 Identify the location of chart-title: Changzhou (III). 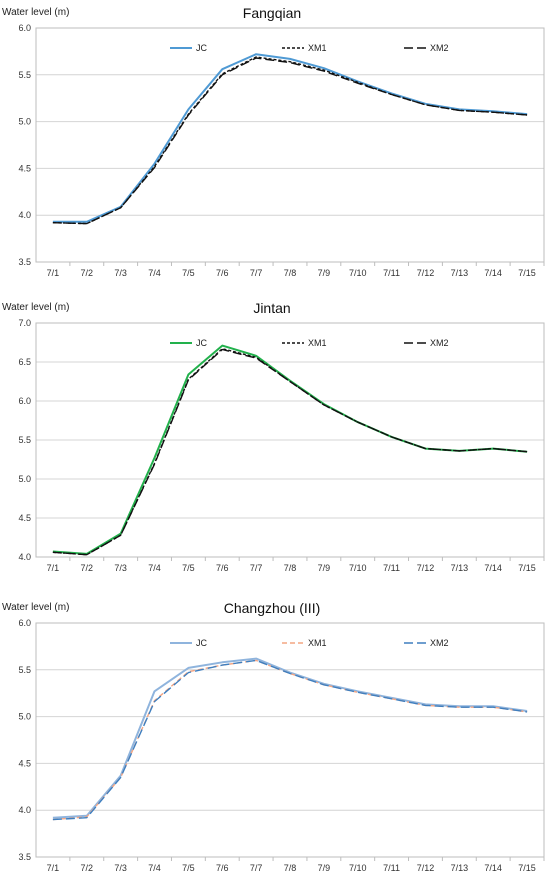
(272, 608).